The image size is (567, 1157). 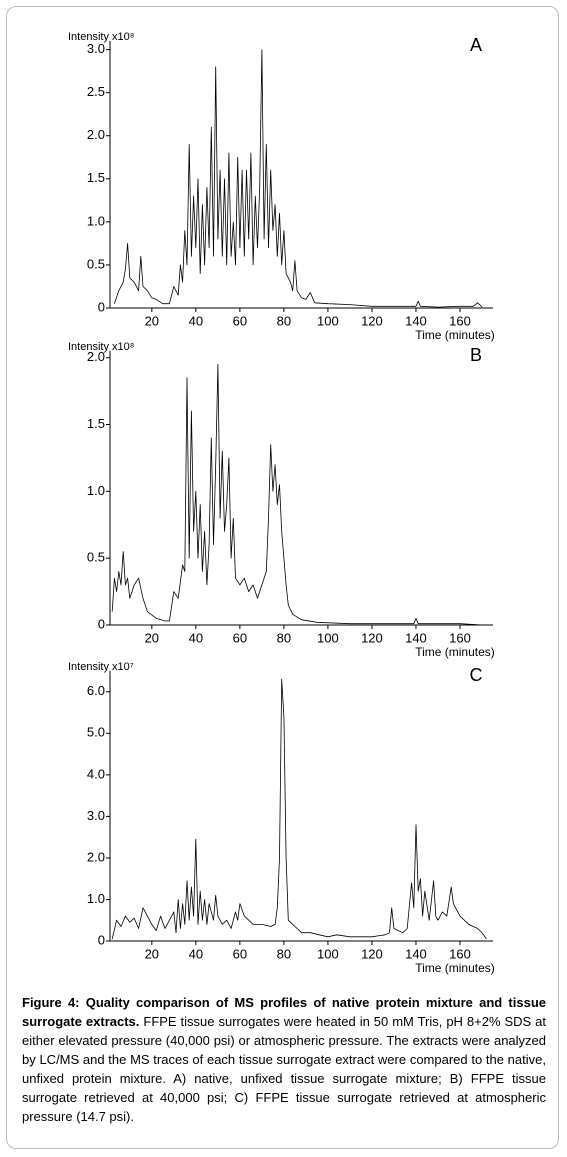 I want to click on y-axis-label: Intensity x10⁷, so click(x=101, y=667).